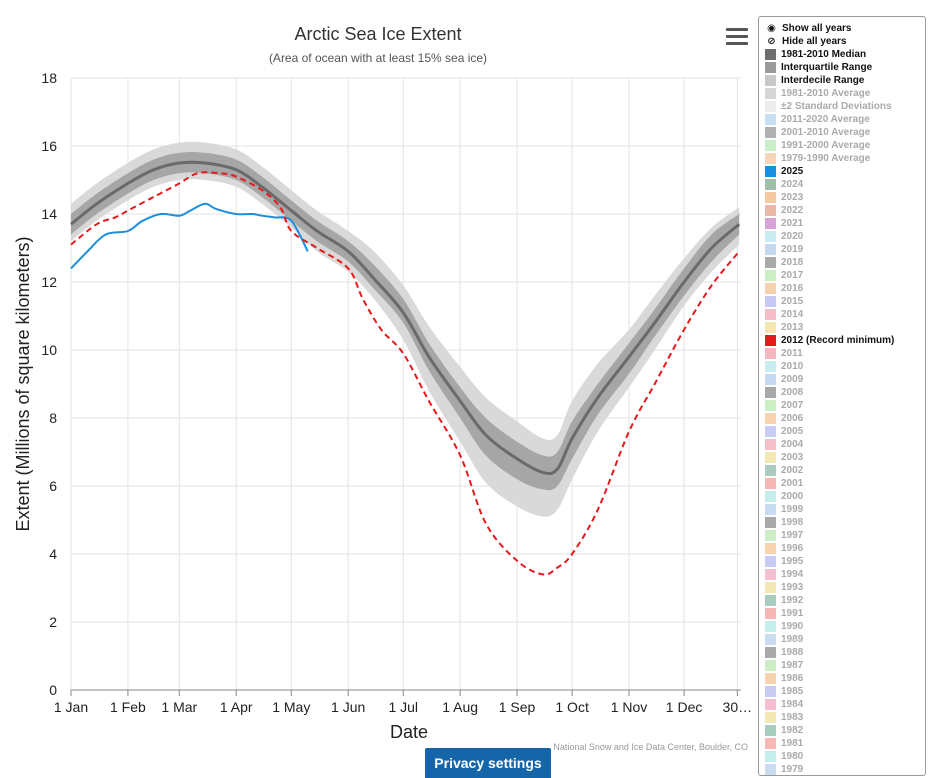 The height and width of the screenshot is (778, 928). I want to click on legend-item: 2018, so click(845, 262).